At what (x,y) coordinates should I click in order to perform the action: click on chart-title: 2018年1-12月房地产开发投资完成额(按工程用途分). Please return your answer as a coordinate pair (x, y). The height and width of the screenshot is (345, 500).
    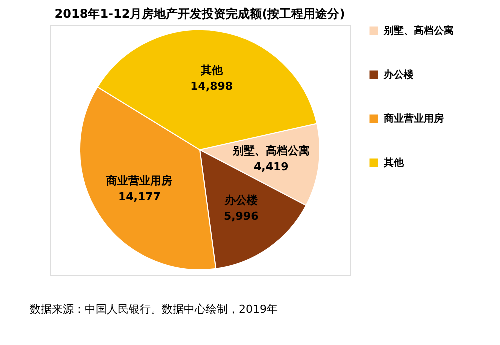
    Looking at the image, I should click on (200, 14).